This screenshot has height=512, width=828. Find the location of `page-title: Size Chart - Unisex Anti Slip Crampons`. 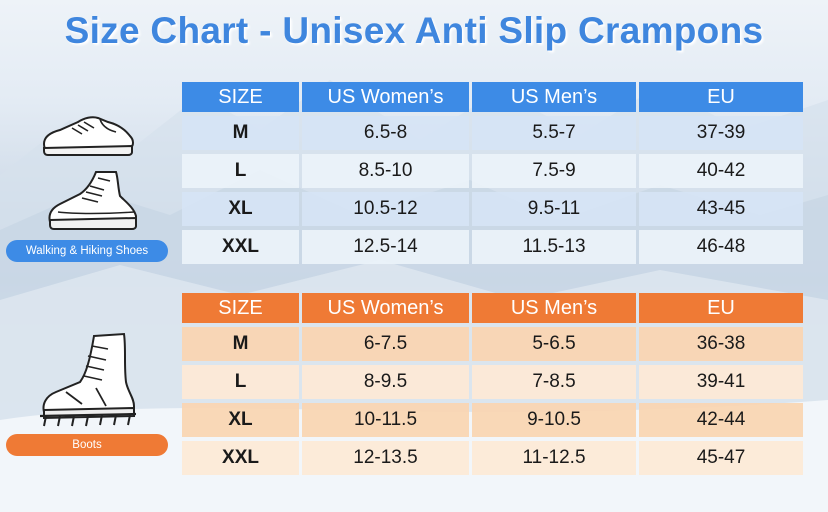

page-title: Size Chart - Unisex Anti Slip Crampons is located at coordinates (414, 30).